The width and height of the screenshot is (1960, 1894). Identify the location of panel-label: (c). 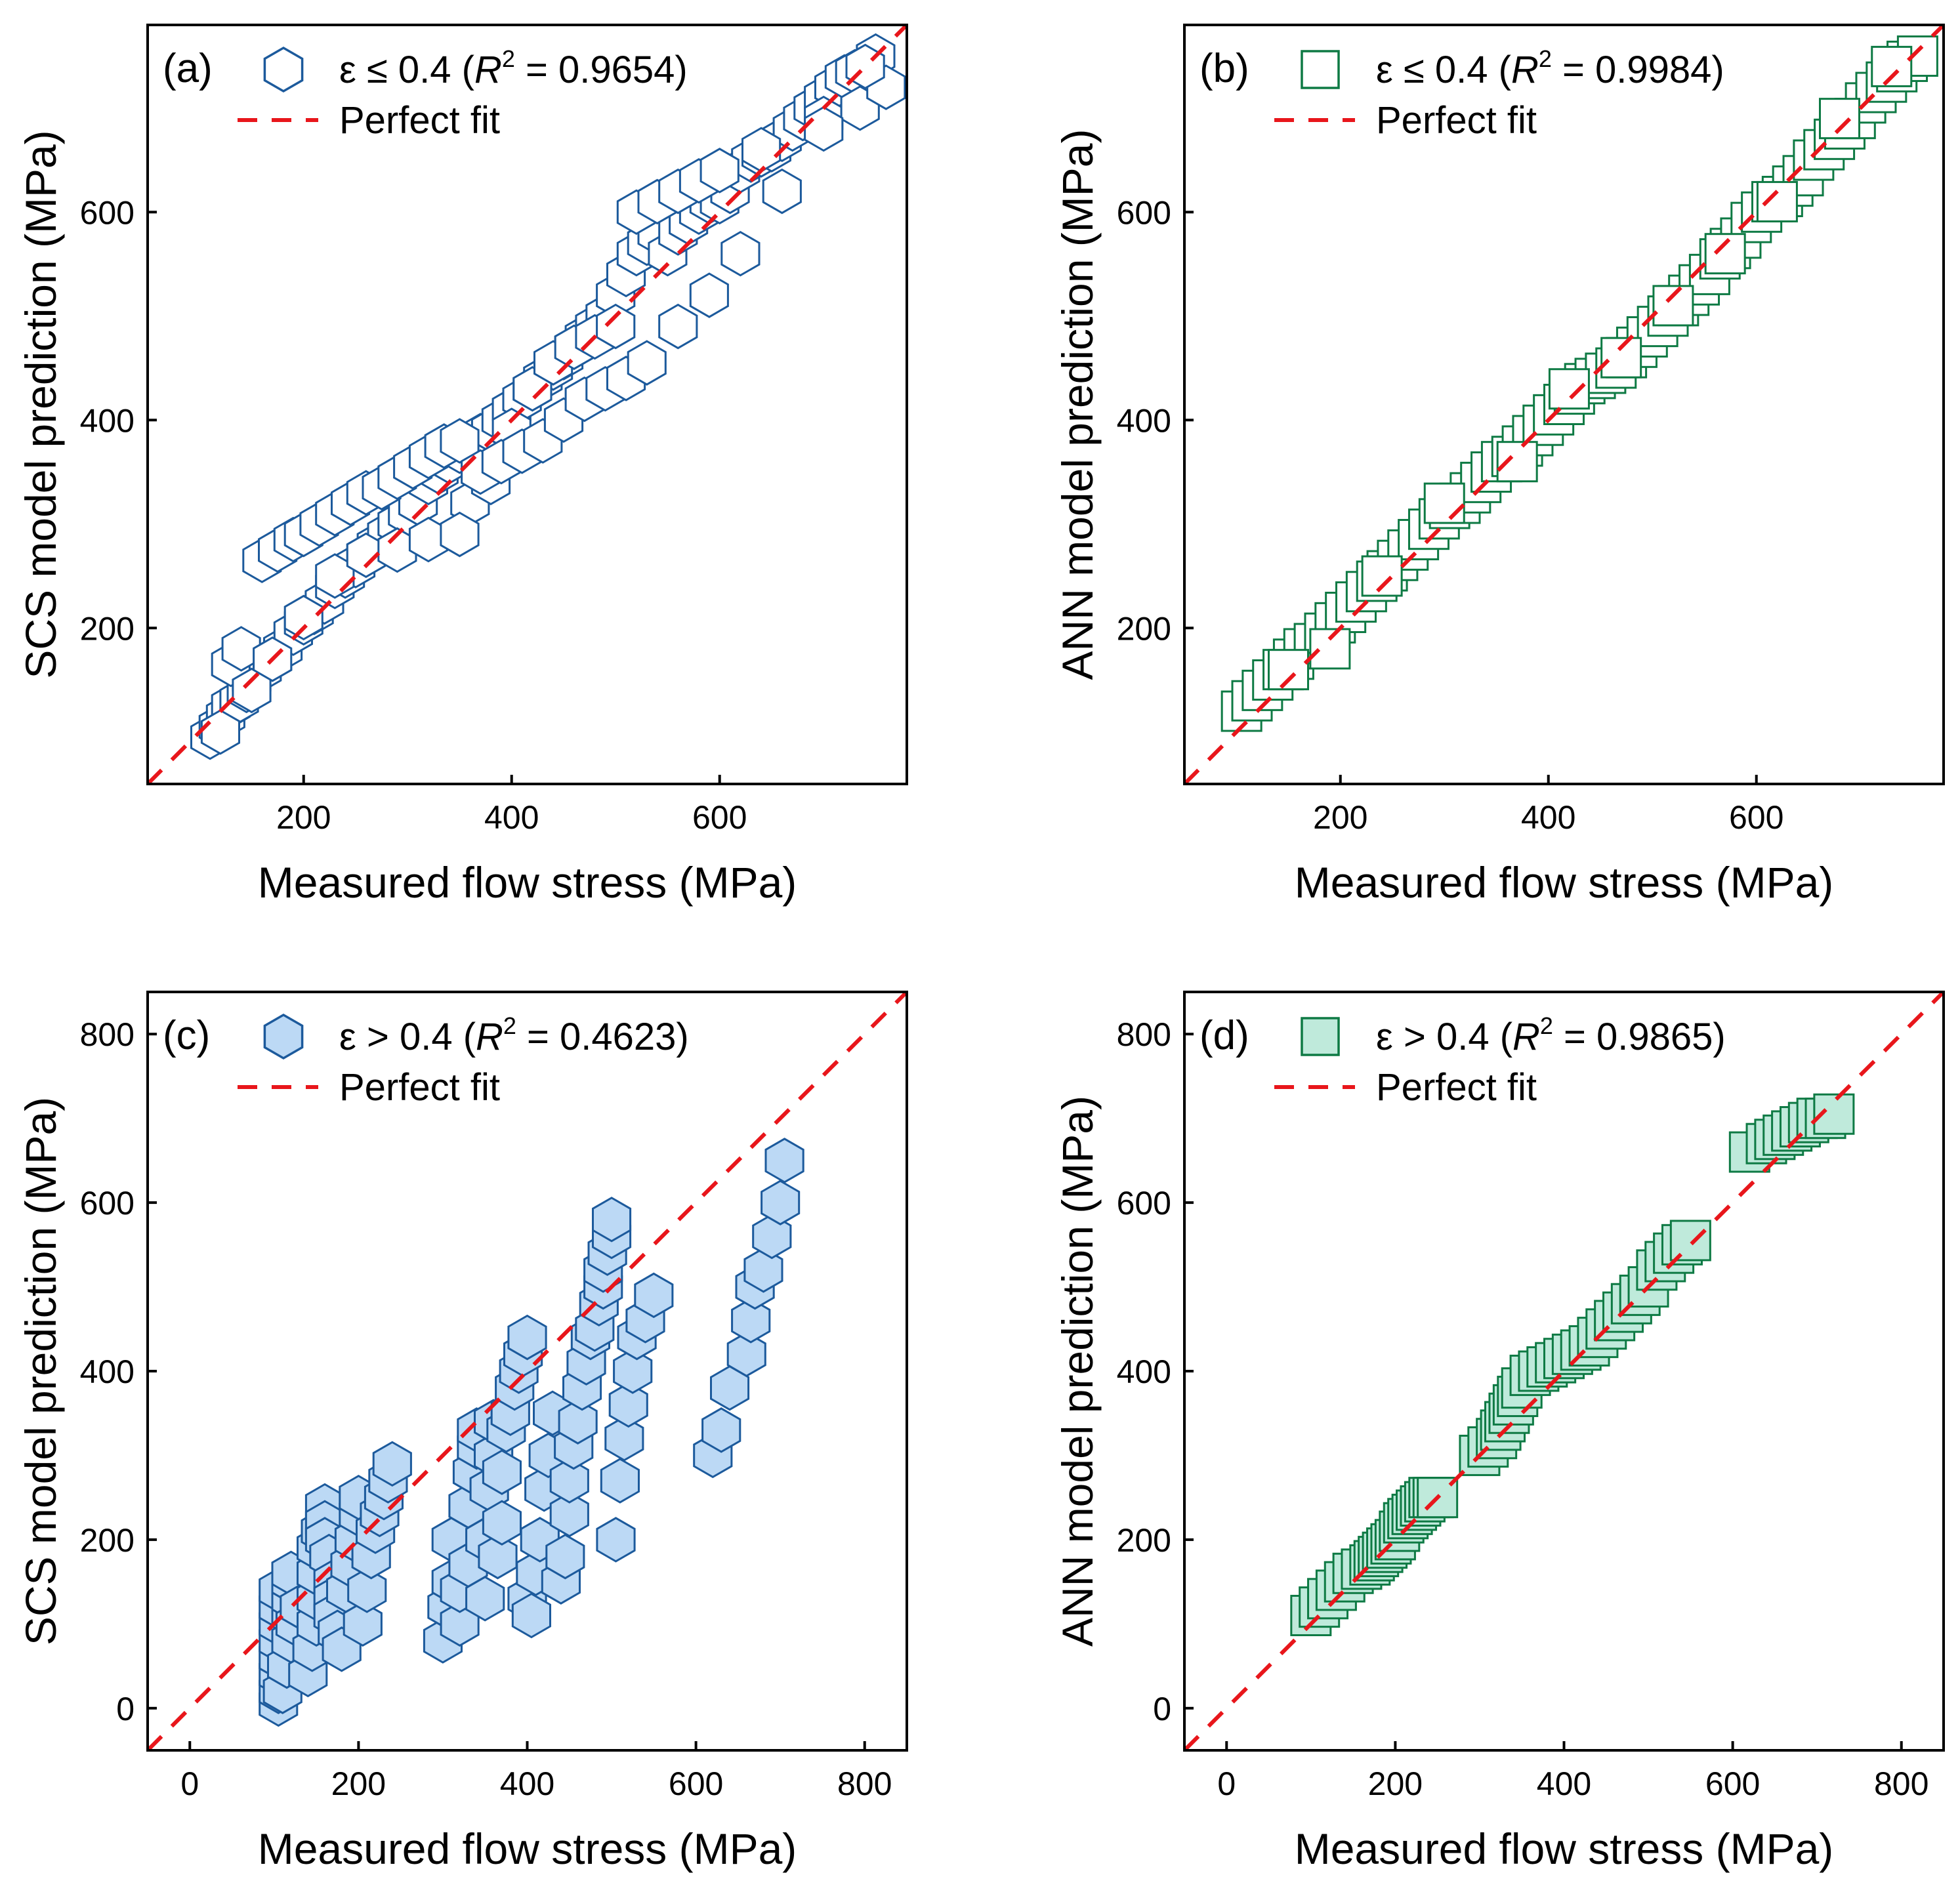
(187, 1035).